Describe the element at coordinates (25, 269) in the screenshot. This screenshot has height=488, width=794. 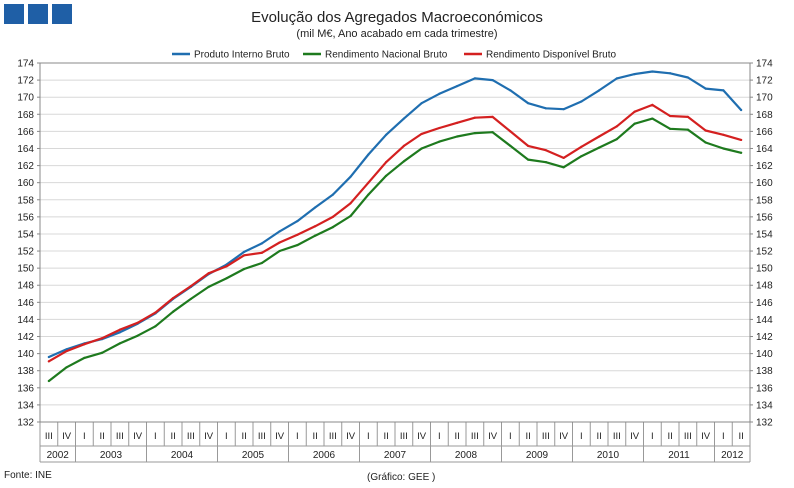
I see `y-tick-label-left: 150` at that location.